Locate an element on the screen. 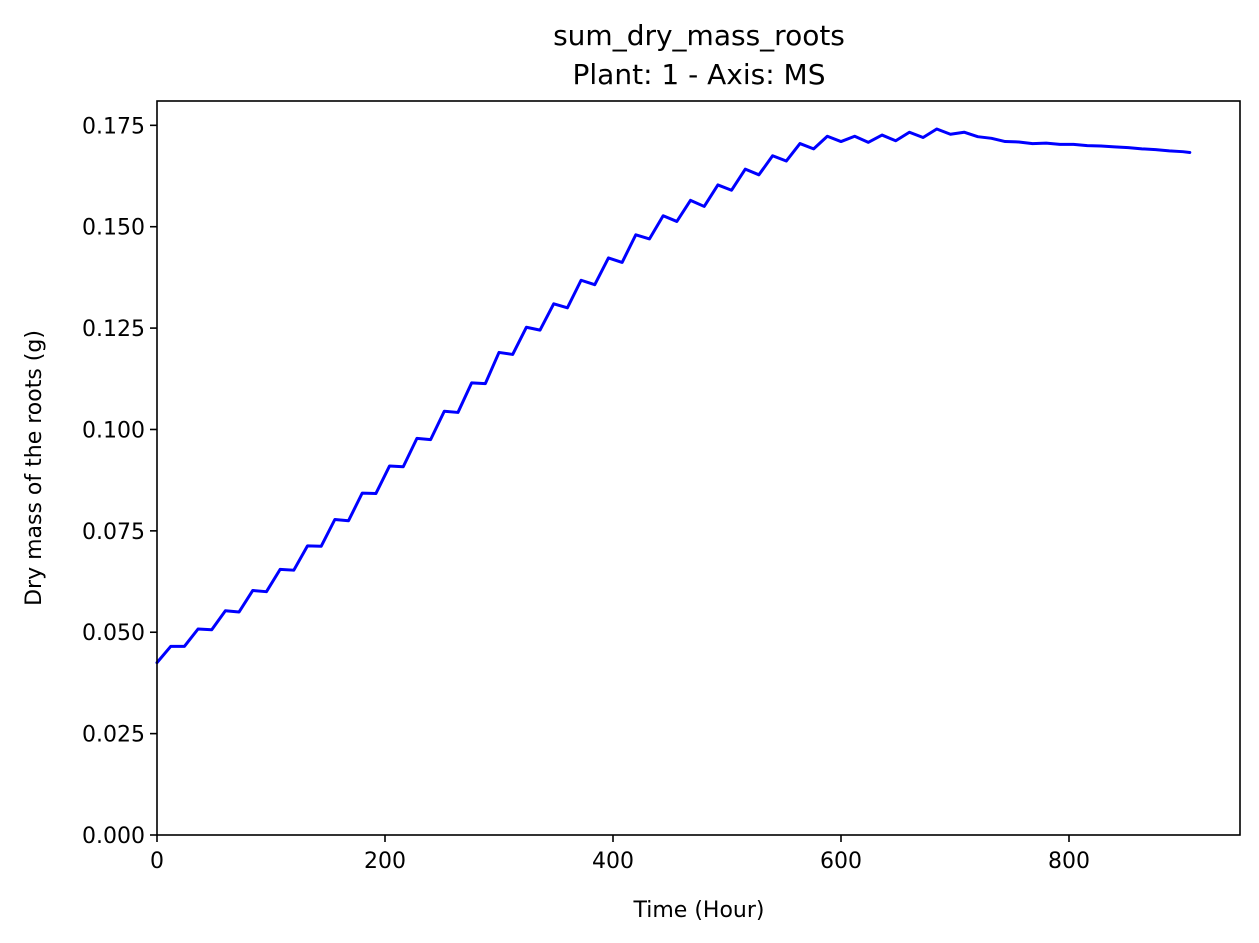 The width and height of the screenshot is (1259, 943). x-axis-label: Time (Hour) is located at coordinates (699, 910).